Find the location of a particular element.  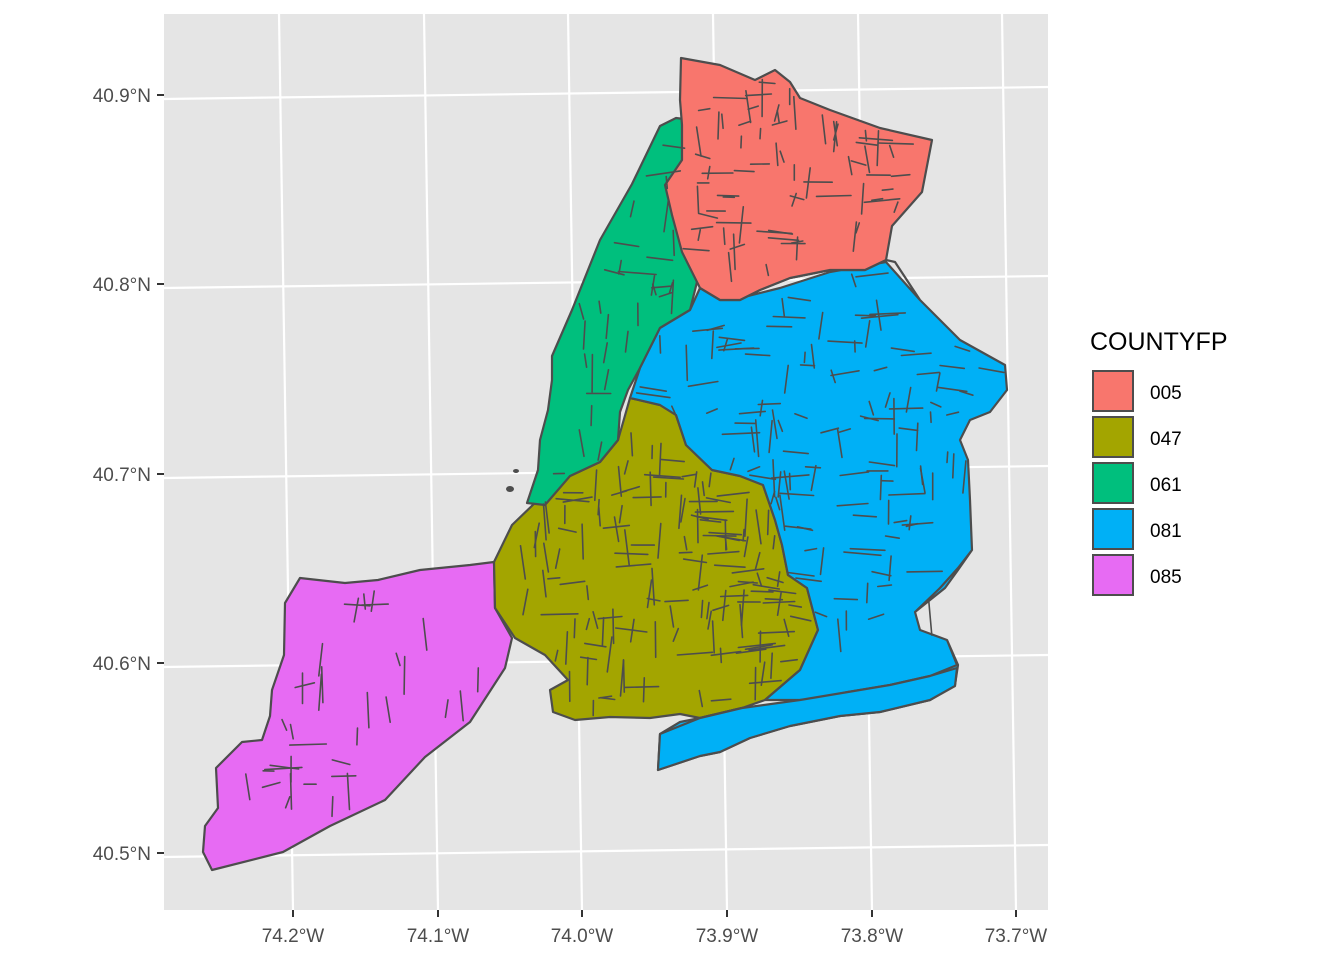

y-tick-label: 40.7°N is located at coordinates (122, 475).